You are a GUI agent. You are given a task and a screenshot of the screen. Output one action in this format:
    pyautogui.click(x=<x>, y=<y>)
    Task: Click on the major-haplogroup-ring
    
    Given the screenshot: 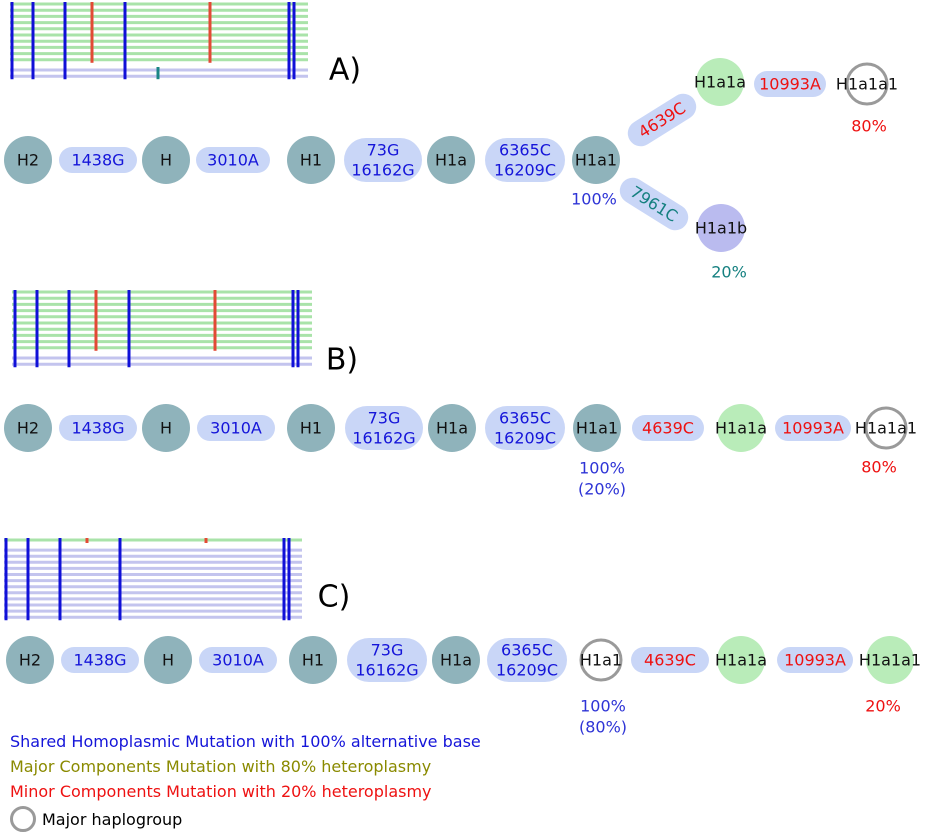 What is the action you would take?
    pyautogui.click(x=601, y=660)
    